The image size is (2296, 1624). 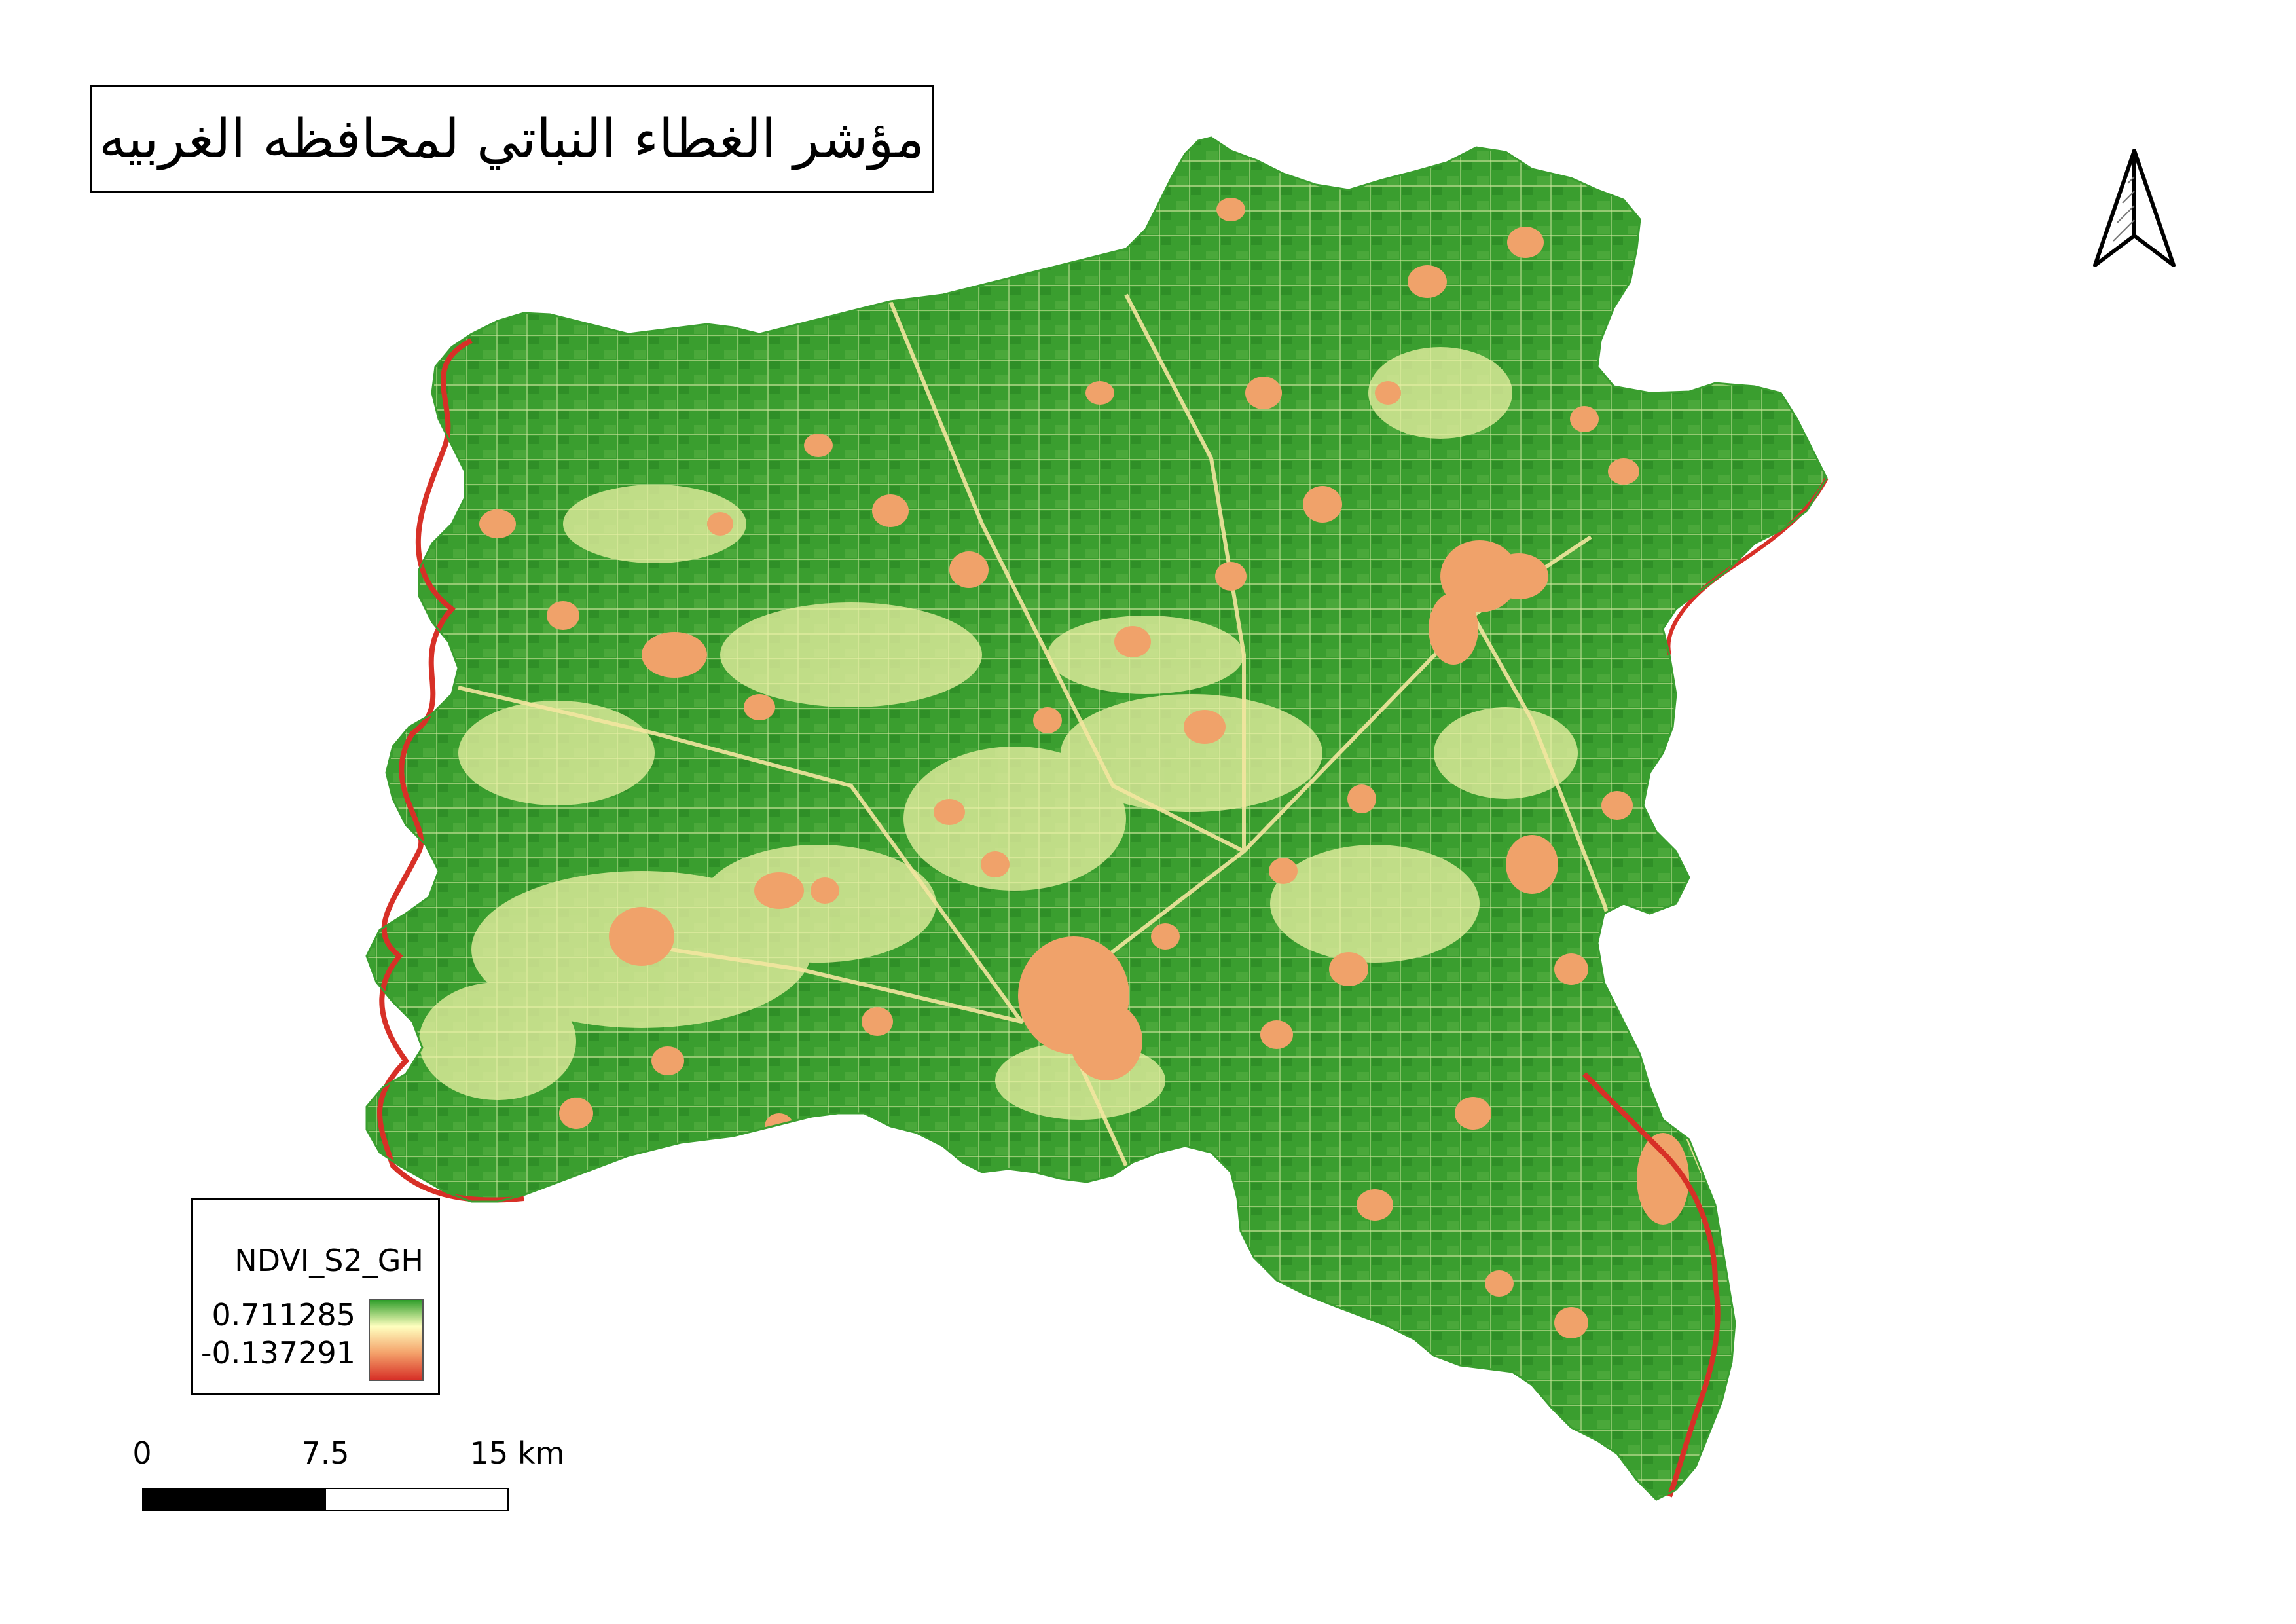 I want to click on legend-max-value: 0.711285, so click(x=283, y=1315).